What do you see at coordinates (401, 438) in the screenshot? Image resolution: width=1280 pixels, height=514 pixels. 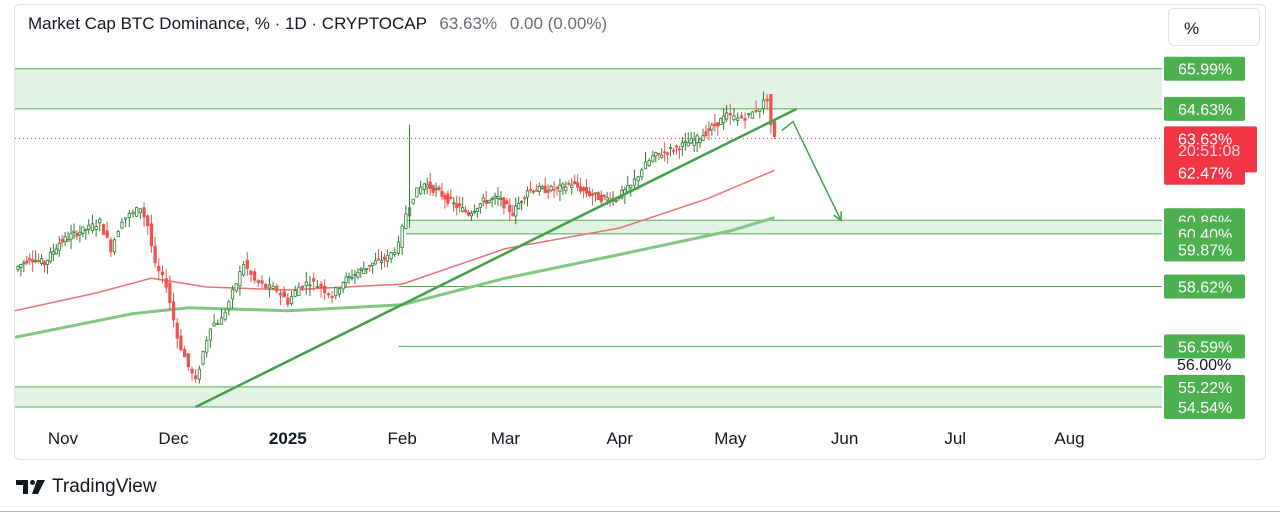 I see `x-tick-label: Feb` at bounding box center [401, 438].